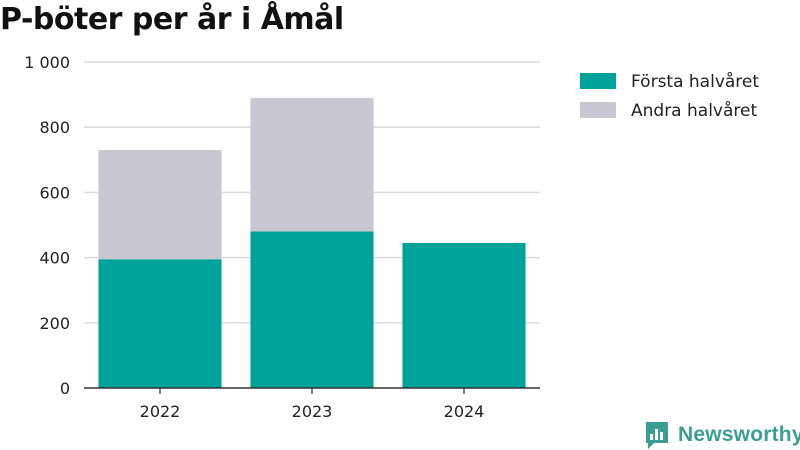  Describe the element at coordinates (695, 81) in the screenshot. I see `legend-label: Första halvåret` at that location.